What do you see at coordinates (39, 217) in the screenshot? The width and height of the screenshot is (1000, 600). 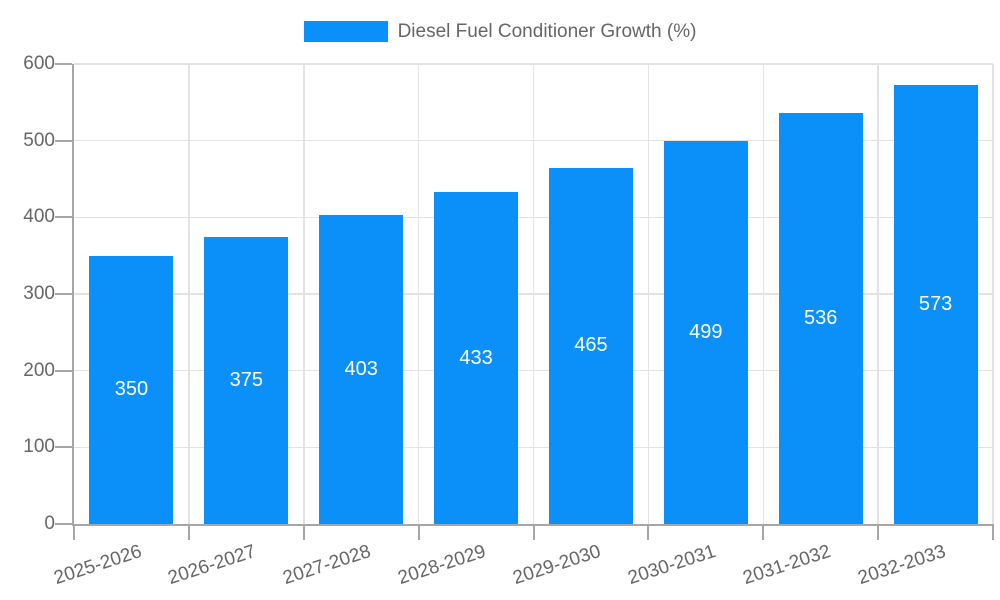 I see `y-tick-label: 400` at bounding box center [39, 217].